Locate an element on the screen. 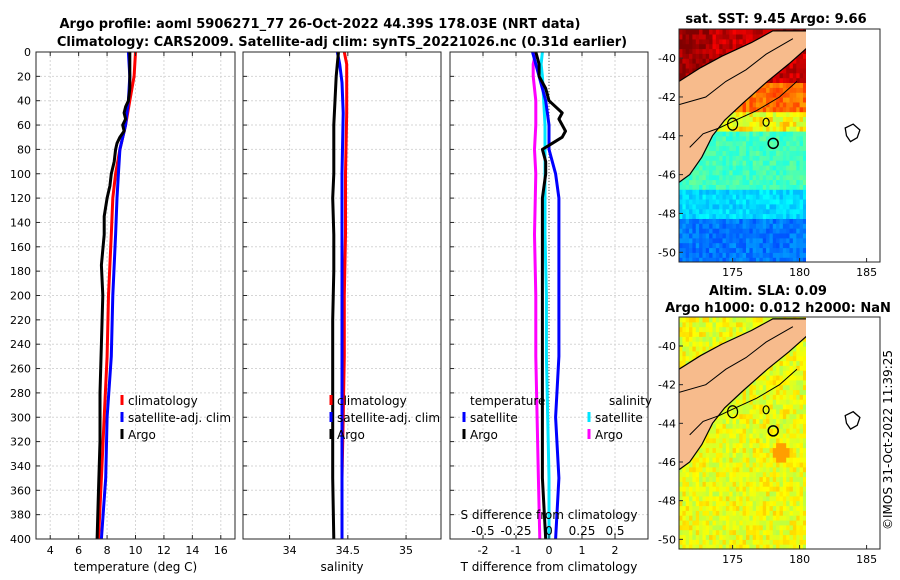 Image resolution: width=900 pixels, height=580 pixels. secondary-axis-label: S difference from climatology is located at coordinates (549, 515).